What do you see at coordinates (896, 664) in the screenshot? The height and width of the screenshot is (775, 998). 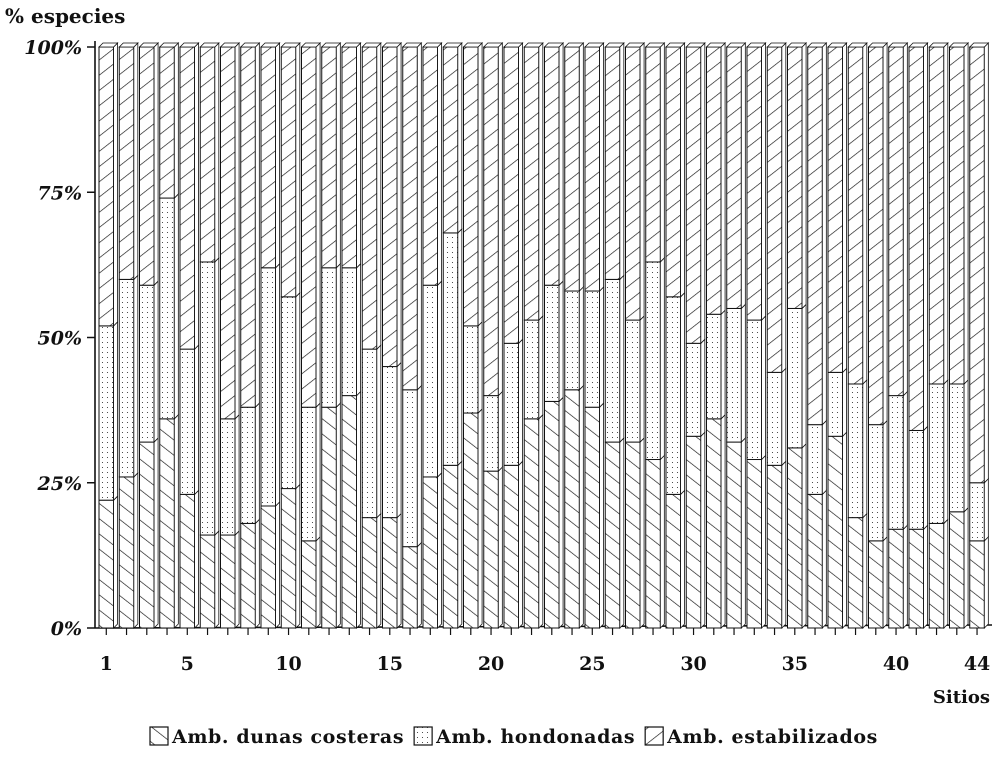 I see `x-tick-label: 40` at bounding box center [896, 664].